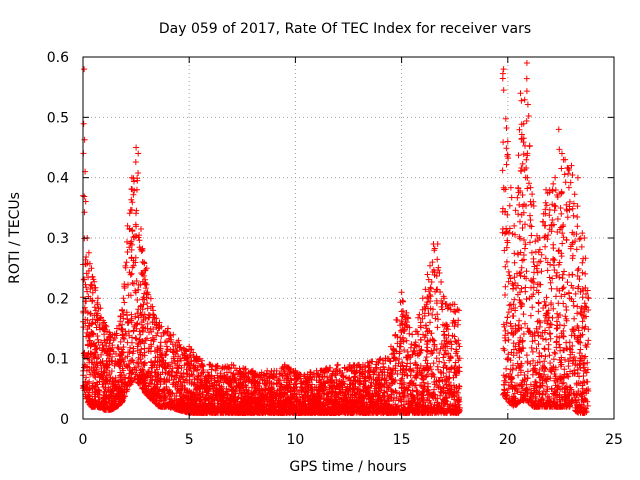 The width and height of the screenshot is (640, 480). What do you see at coordinates (58, 239) in the screenshot?
I see `y-tick-label: 0.3` at bounding box center [58, 239].